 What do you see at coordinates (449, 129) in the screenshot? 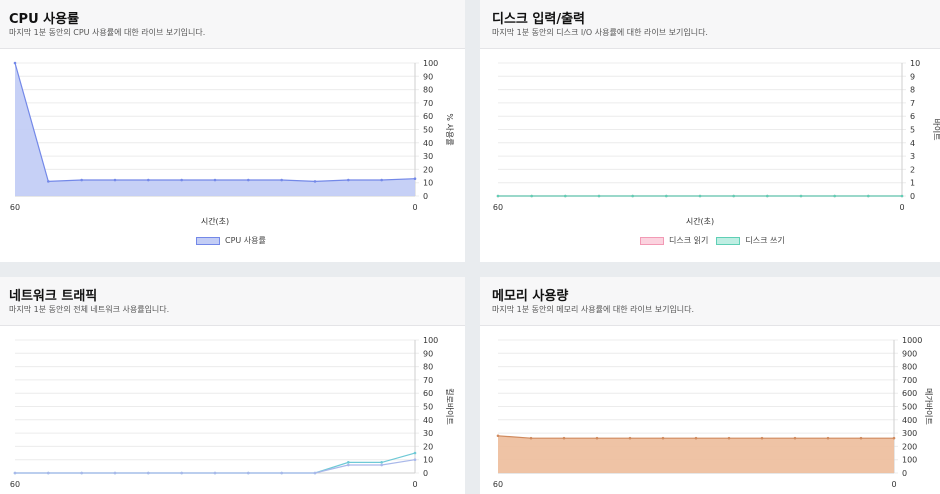
I see `y-axis-title: % 사용률` at bounding box center [449, 129].